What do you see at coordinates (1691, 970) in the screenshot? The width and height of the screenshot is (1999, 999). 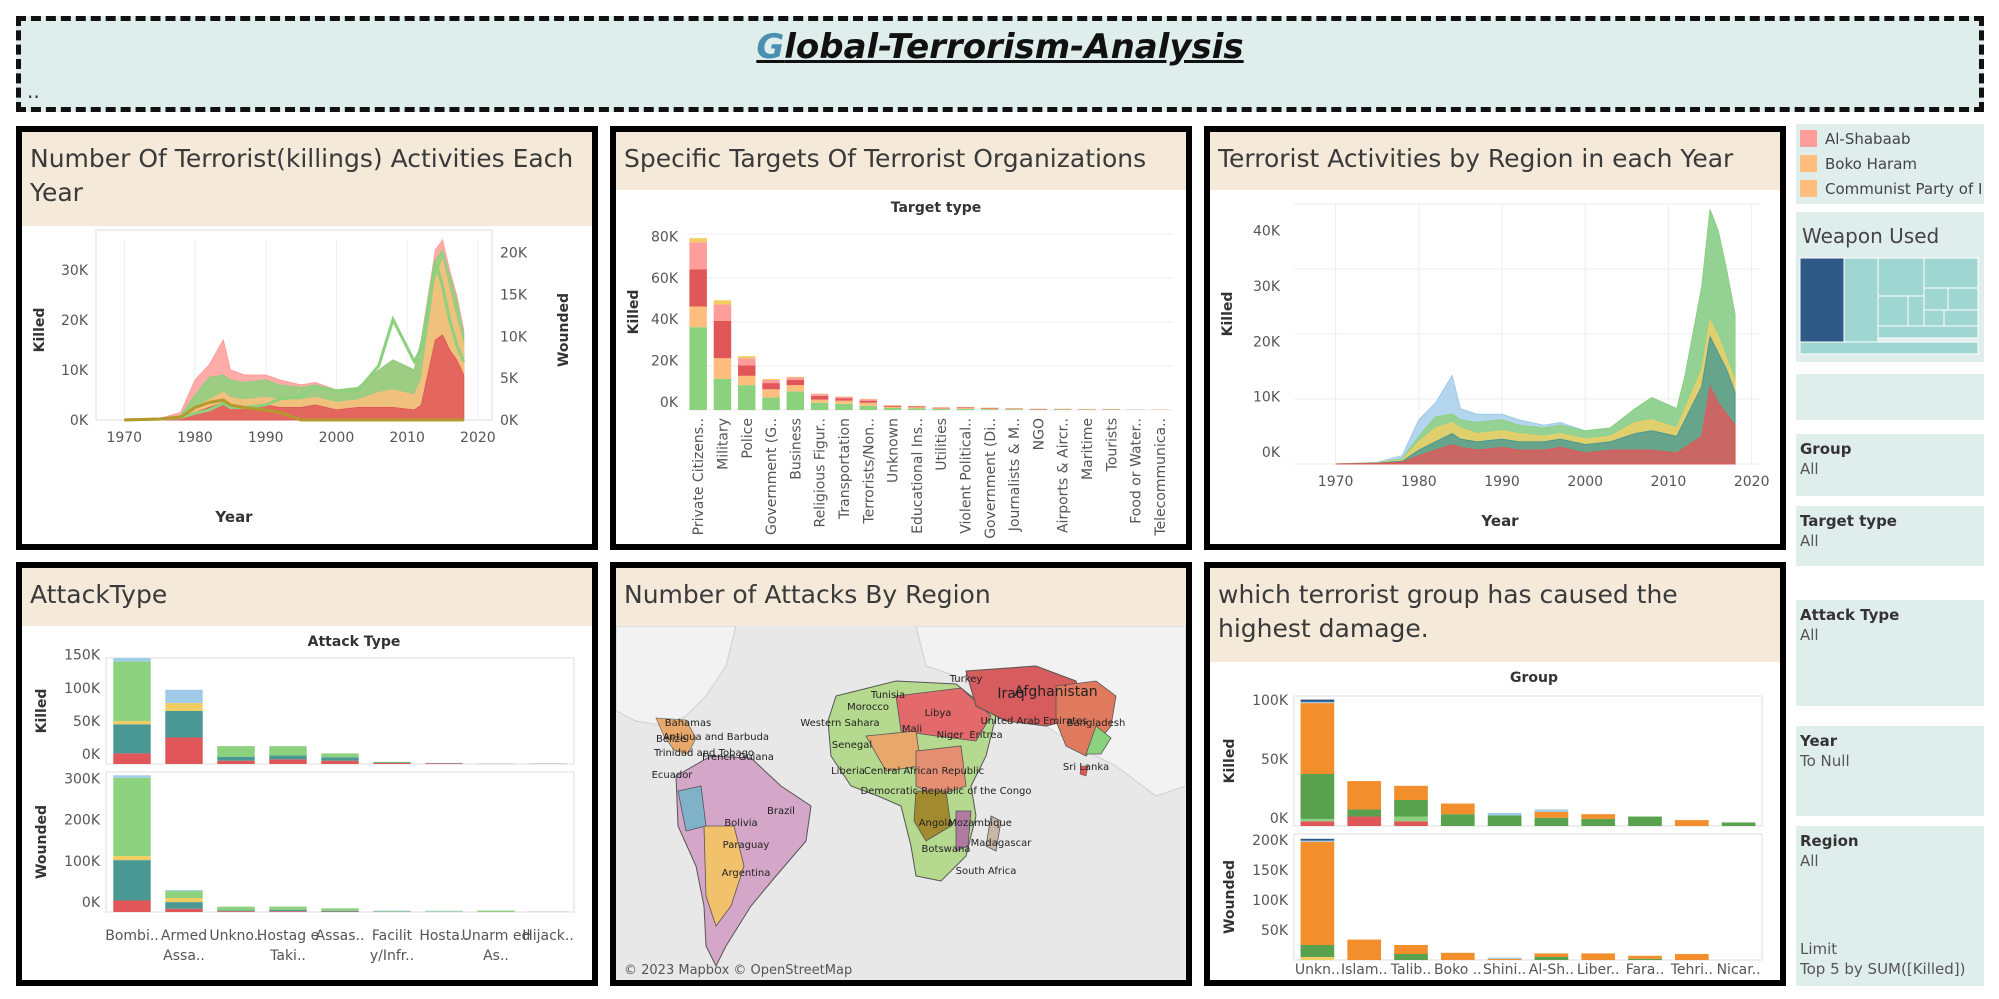 I see `x-tick-label: Tehri..` at bounding box center [1691, 970].